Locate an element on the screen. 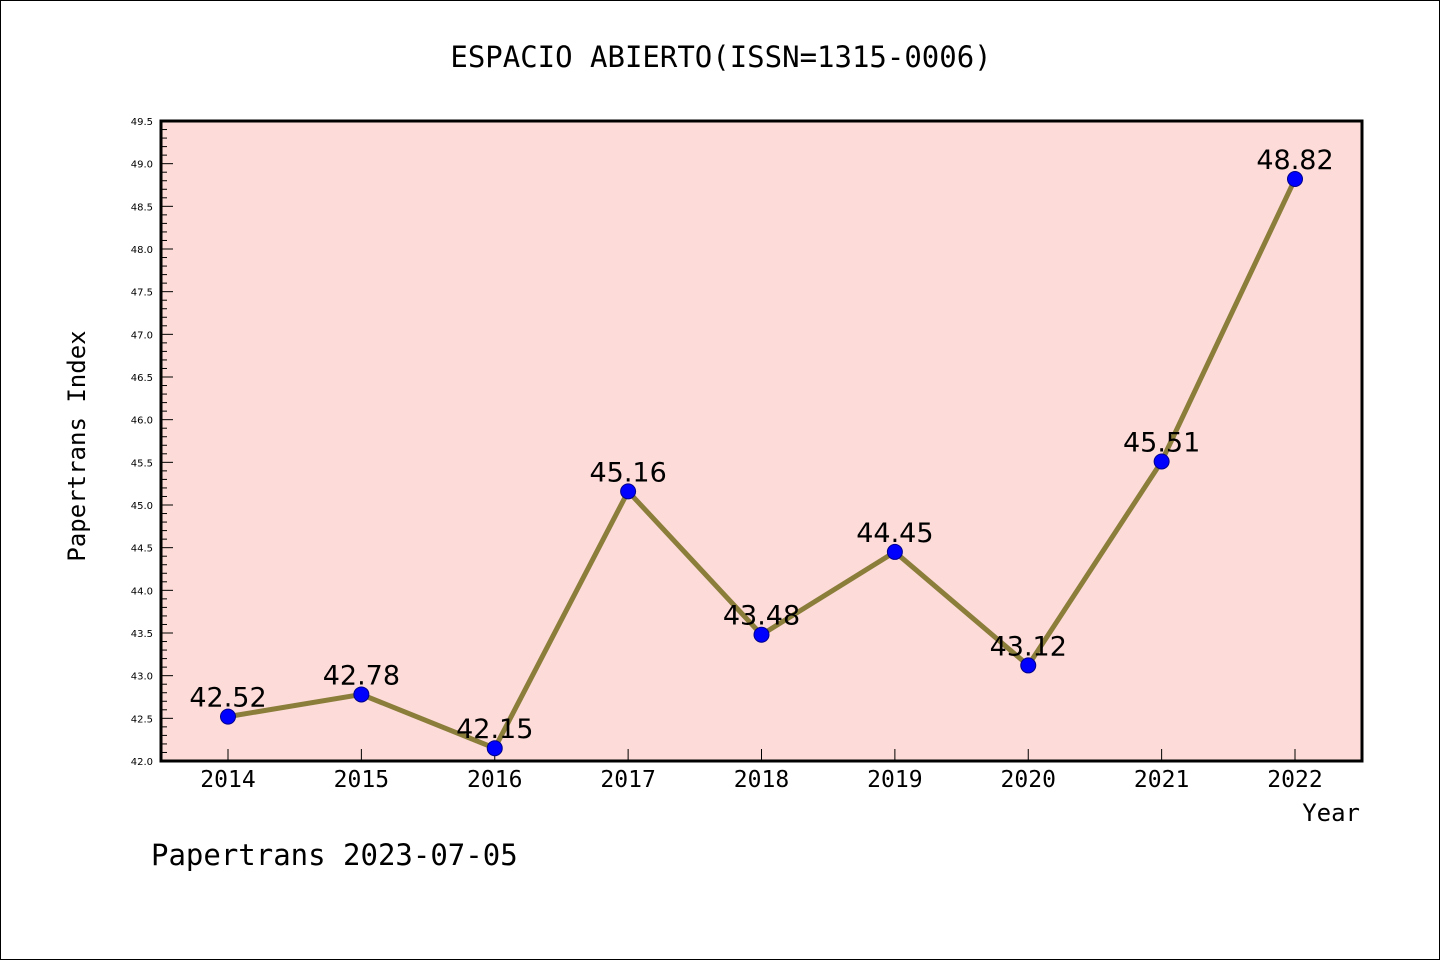 Image resolution: width=1440 pixels, height=960 pixels. x-axis-label: Year is located at coordinates (1331, 813).